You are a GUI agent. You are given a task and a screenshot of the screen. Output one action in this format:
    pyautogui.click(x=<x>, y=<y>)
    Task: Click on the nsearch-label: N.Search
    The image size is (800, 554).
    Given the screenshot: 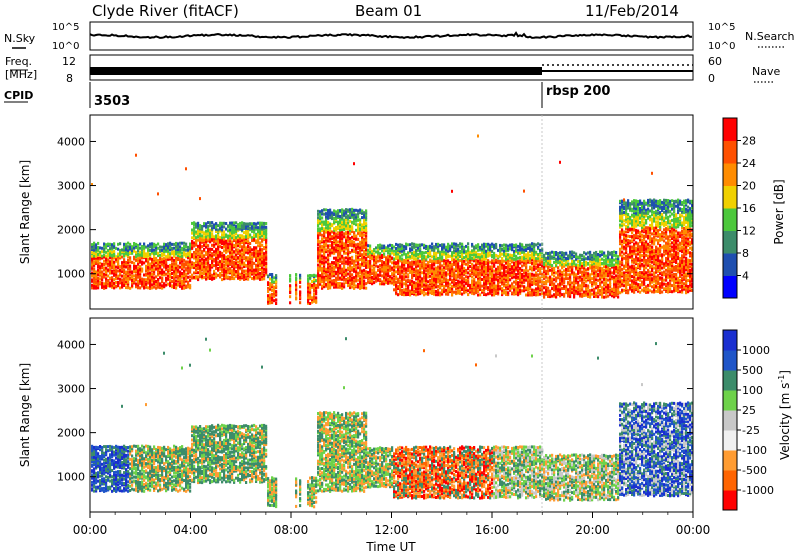 What is the action you would take?
    pyautogui.click(x=770, y=36)
    